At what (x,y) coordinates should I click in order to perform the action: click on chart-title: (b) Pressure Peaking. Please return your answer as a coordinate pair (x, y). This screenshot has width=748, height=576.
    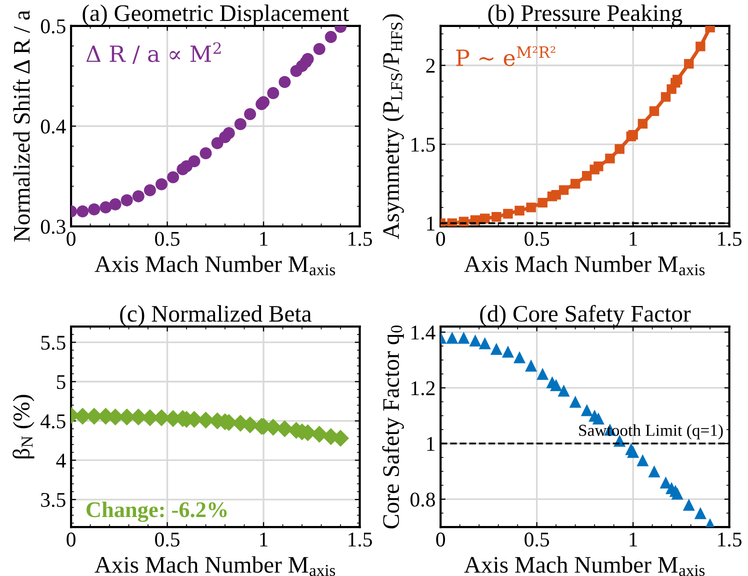
    Looking at the image, I should click on (585, 15).